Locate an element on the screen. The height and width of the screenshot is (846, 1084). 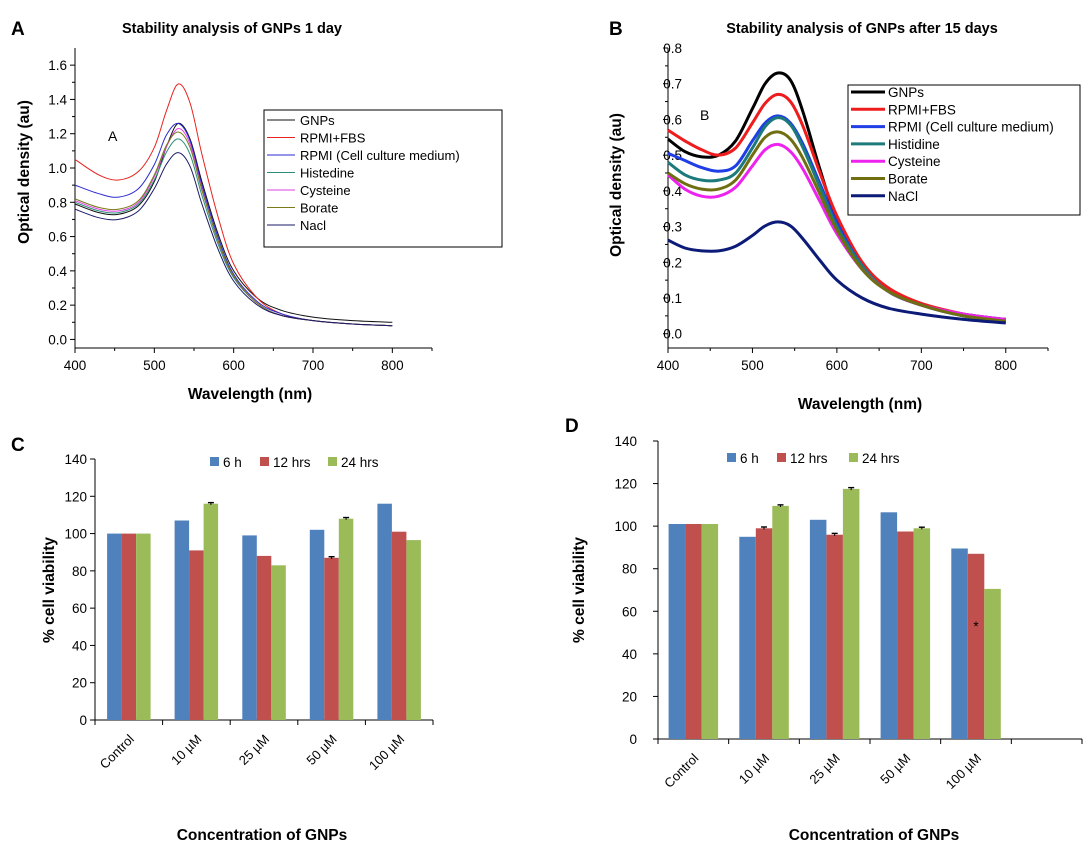
legend-label: 24 hrs is located at coordinates (881, 458).